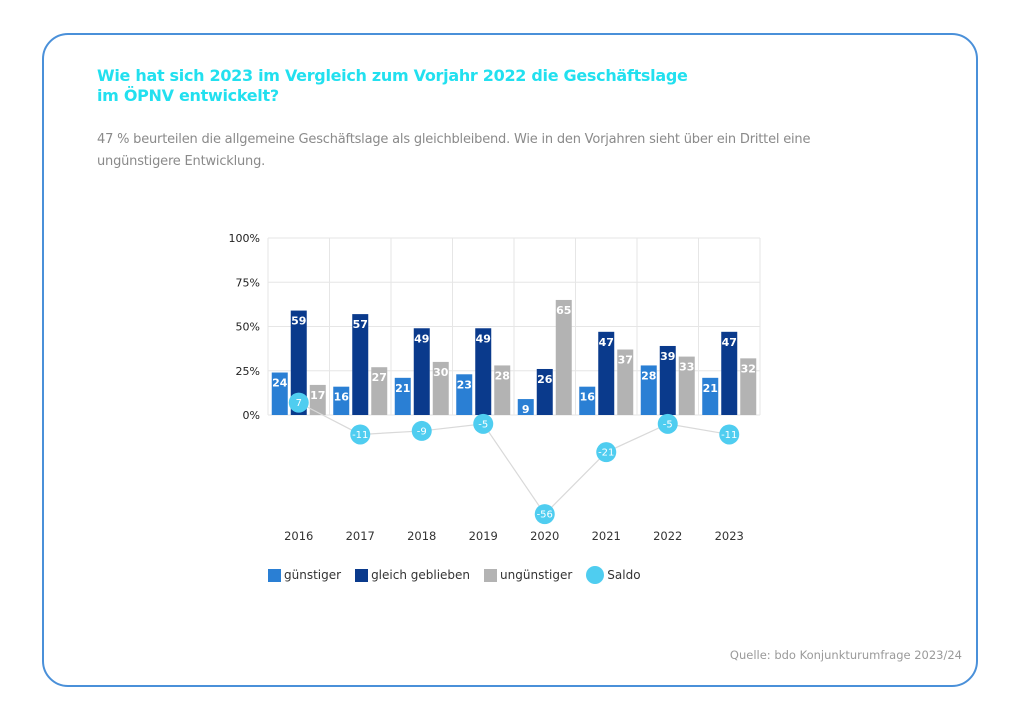 The width and height of the screenshot is (1024, 722). I want to click on x-tick-label: 2020, so click(544, 536).